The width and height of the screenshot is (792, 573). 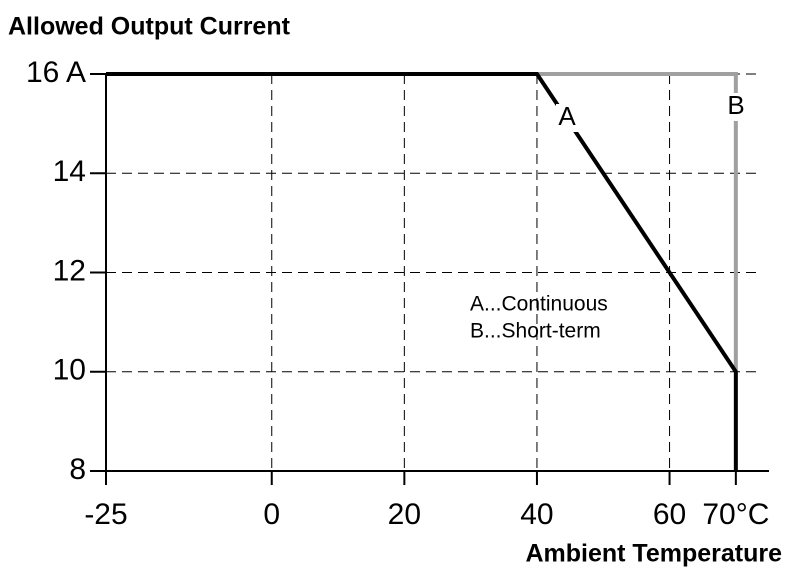 What do you see at coordinates (56, 72) in the screenshot?
I see `y-tick-label: 16 A` at bounding box center [56, 72].